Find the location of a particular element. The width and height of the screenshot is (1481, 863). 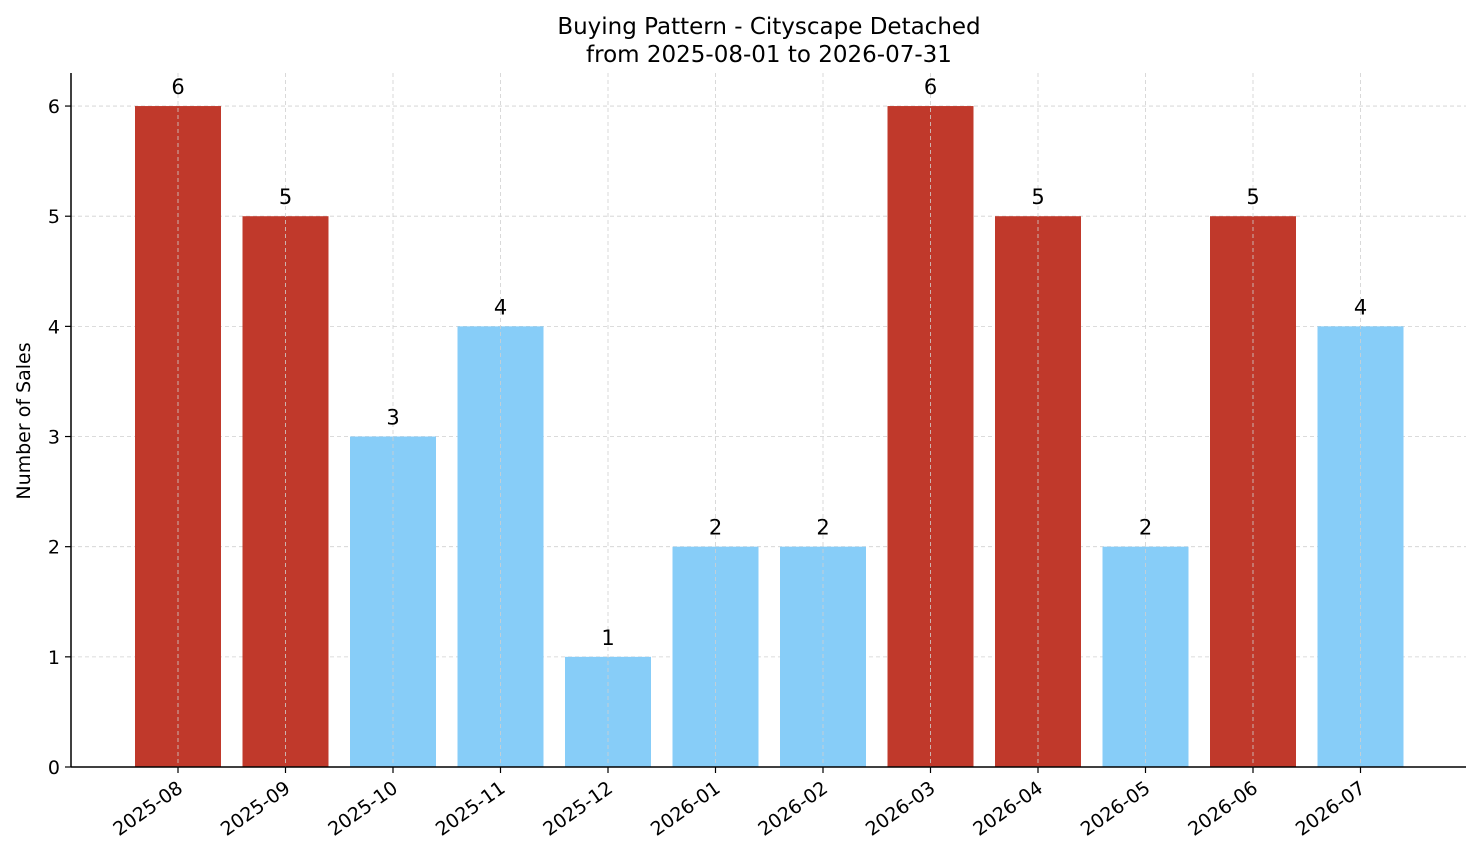

x-tick-label: 2025-10 is located at coordinates (363, 809).